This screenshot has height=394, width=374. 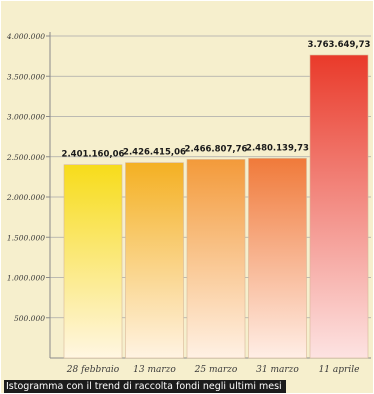 What do you see at coordinates (339, 45) in the screenshot?
I see `data-label: 3.763.649,73` at bounding box center [339, 45].